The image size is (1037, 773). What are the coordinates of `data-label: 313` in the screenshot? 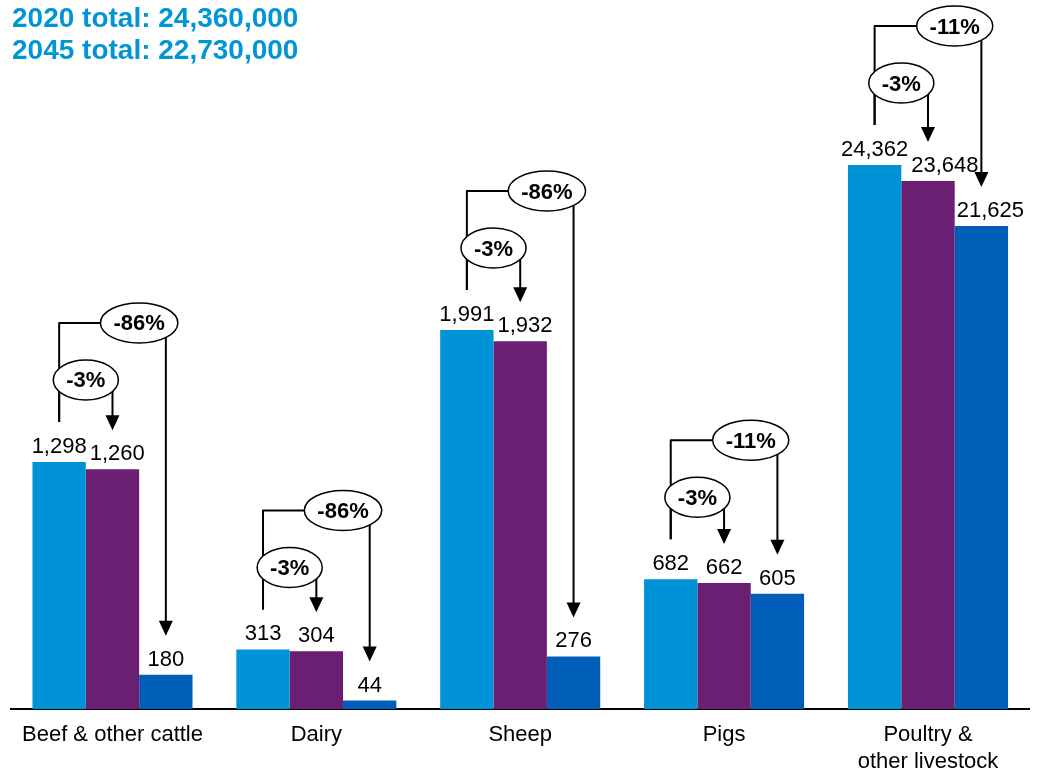 It's located at (263, 633).